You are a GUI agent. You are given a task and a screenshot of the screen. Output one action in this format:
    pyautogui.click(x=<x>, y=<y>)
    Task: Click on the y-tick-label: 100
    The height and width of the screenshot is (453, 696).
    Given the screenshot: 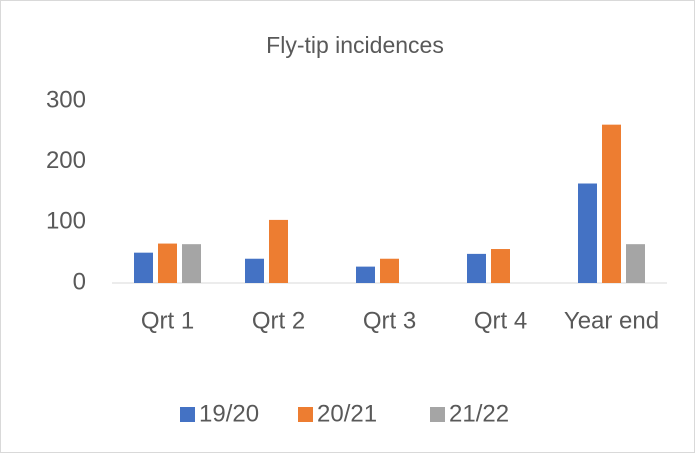 What is the action you would take?
    pyautogui.click(x=66, y=221)
    